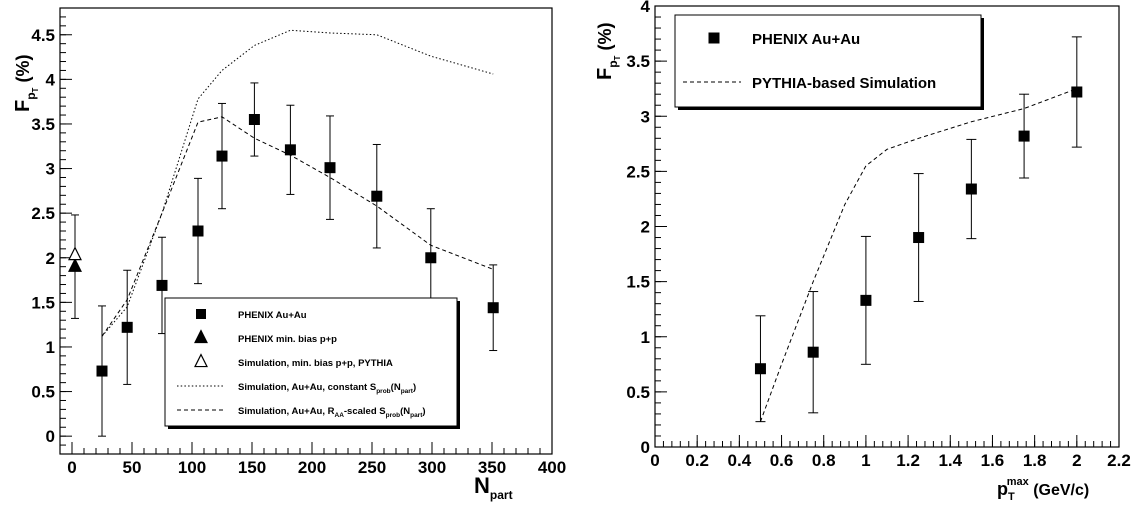  Describe the element at coordinates (432, 467) in the screenshot. I see `x-tick-label: 300` at that location.